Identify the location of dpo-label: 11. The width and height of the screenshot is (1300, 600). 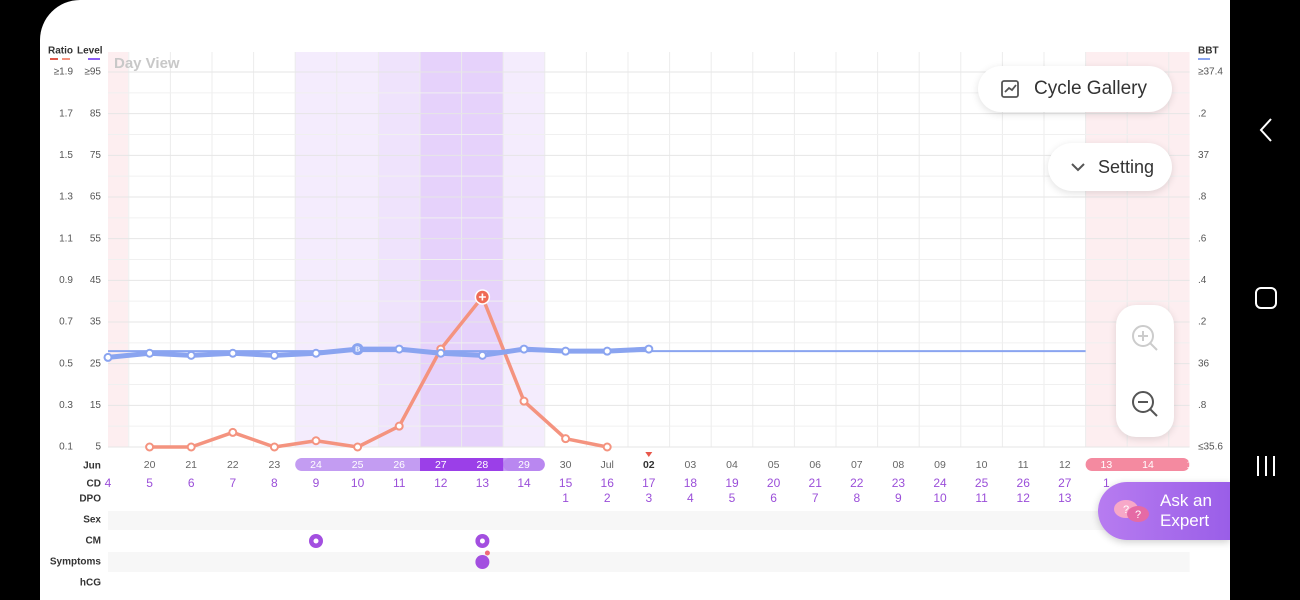
(981, 498).